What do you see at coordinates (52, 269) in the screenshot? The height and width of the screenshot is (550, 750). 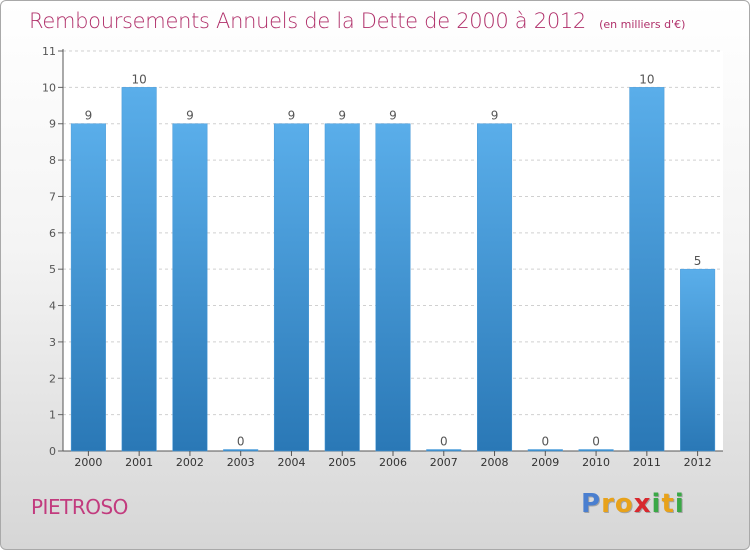 I see `y-tick-label: 5` at bounding box center [52, 269].